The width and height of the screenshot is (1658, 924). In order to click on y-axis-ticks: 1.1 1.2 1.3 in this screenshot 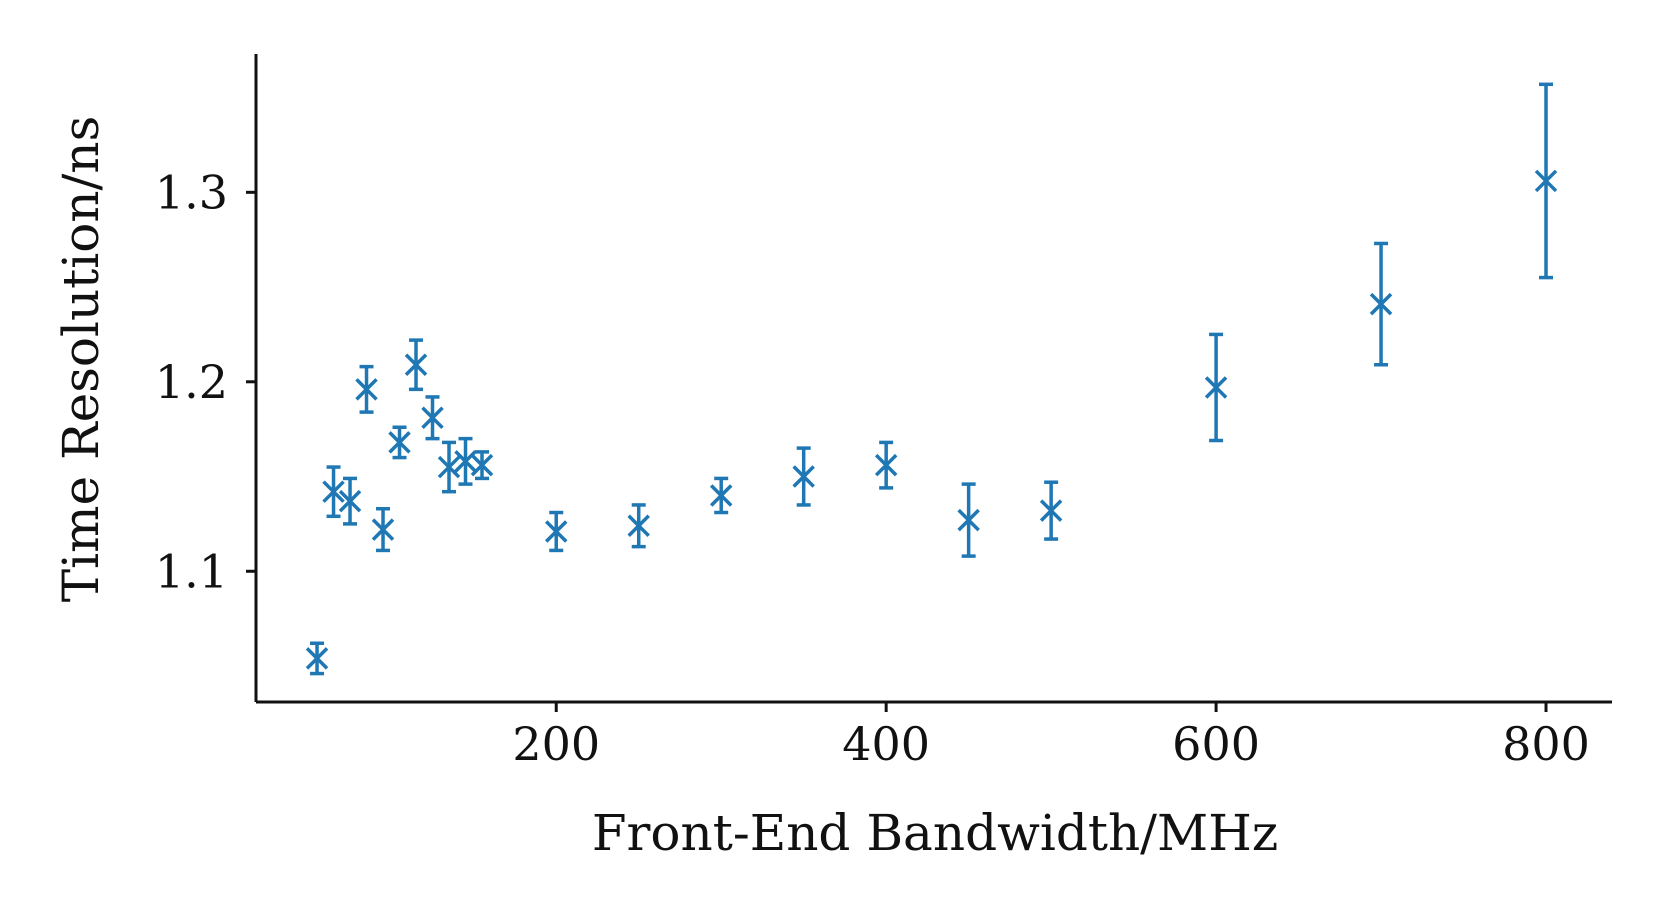, I will do `click(205, 381)`.